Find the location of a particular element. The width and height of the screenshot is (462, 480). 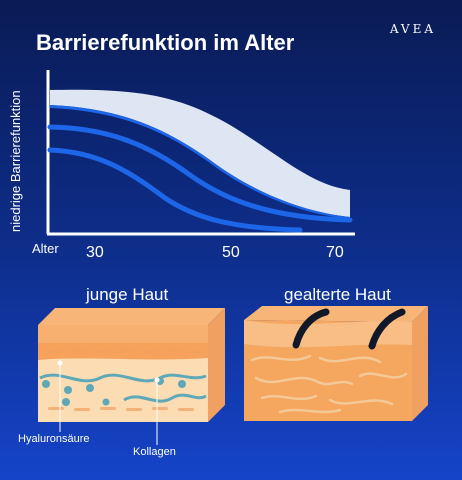

hyaluron-dots is located at coordinates (114, 391).